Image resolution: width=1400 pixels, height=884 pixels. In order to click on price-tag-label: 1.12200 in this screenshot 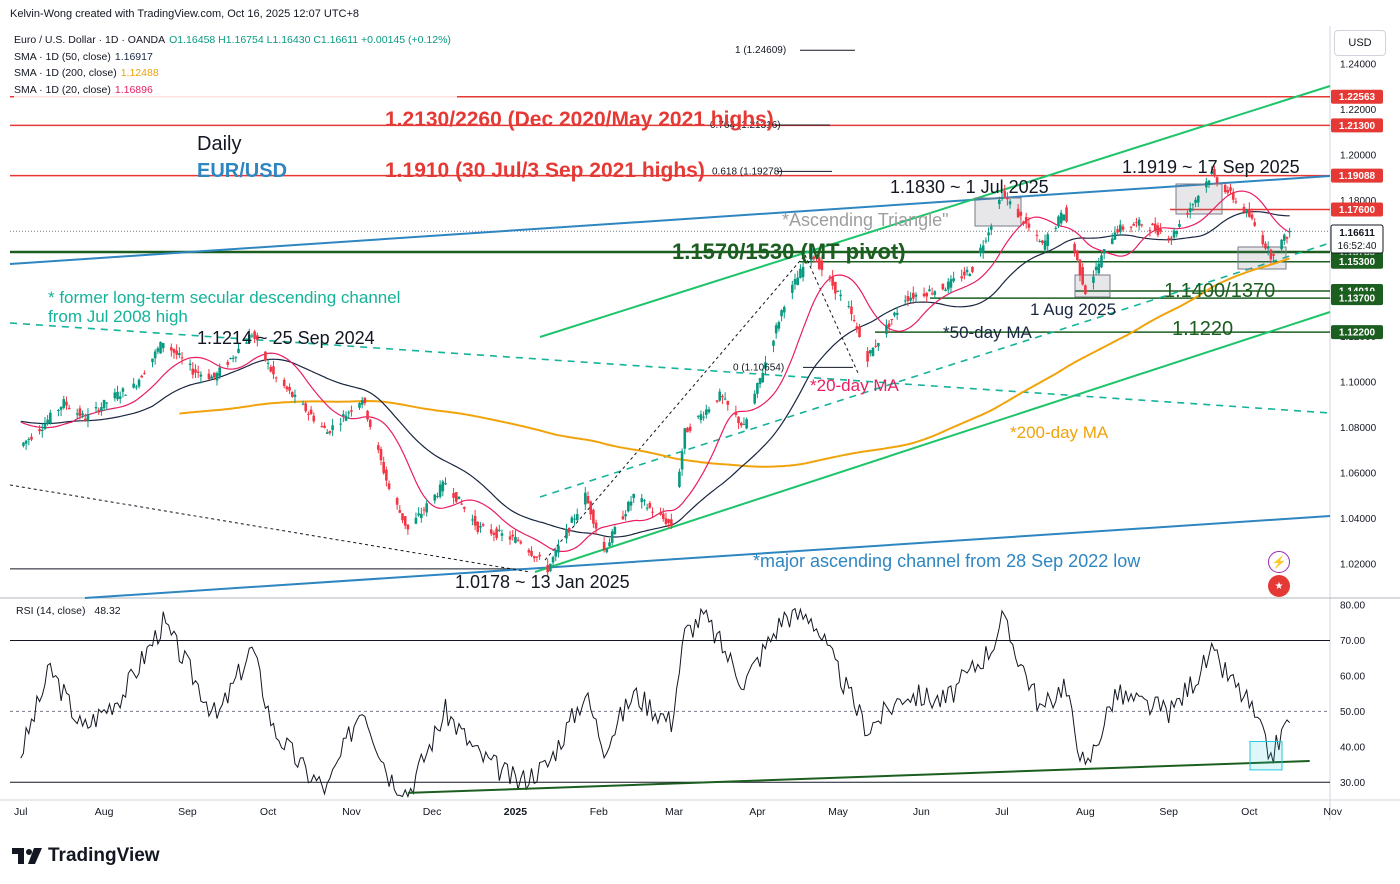, I will do `click(1357, 333)`.